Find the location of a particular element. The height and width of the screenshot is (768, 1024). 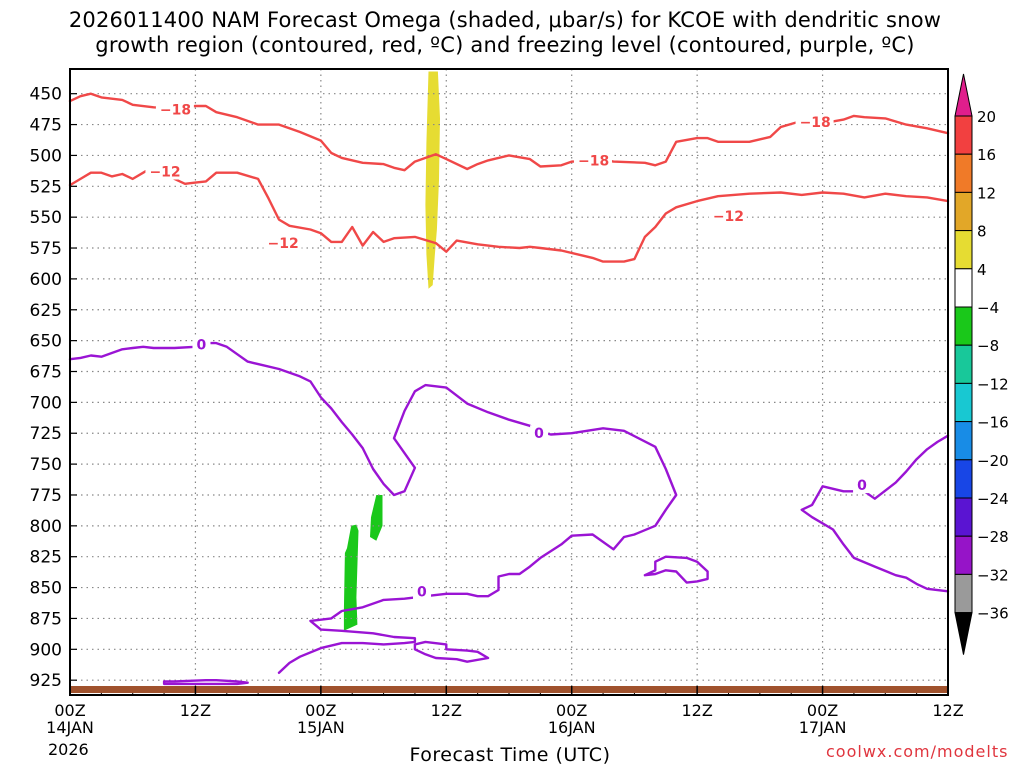

colorbar-tick-label-9: −20 is located at coordinates (993, 461).